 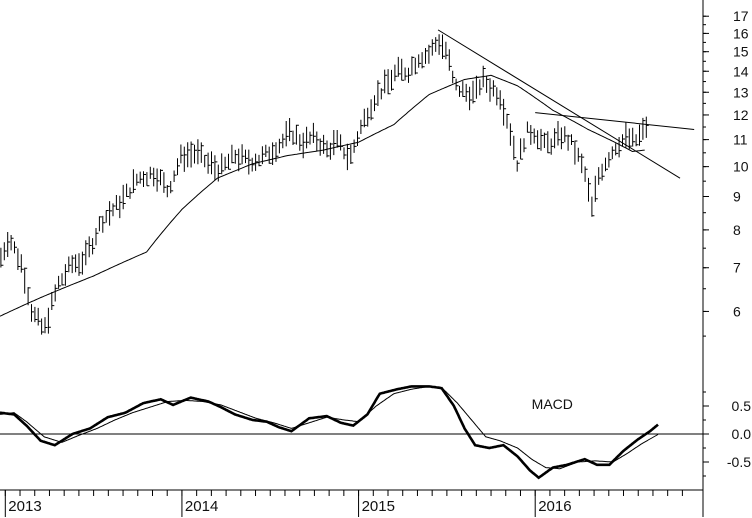 I want to click on price-tick-label: 17, so click(x=741, y=16).